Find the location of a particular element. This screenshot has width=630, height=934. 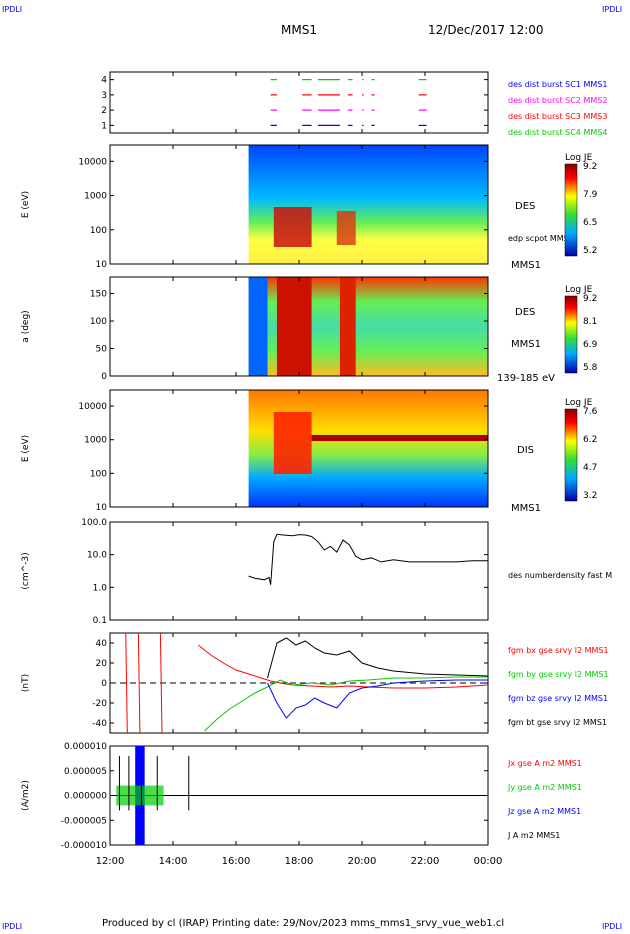

panel-sublabel: 139-185 eV is located at coordinates (526, 378).